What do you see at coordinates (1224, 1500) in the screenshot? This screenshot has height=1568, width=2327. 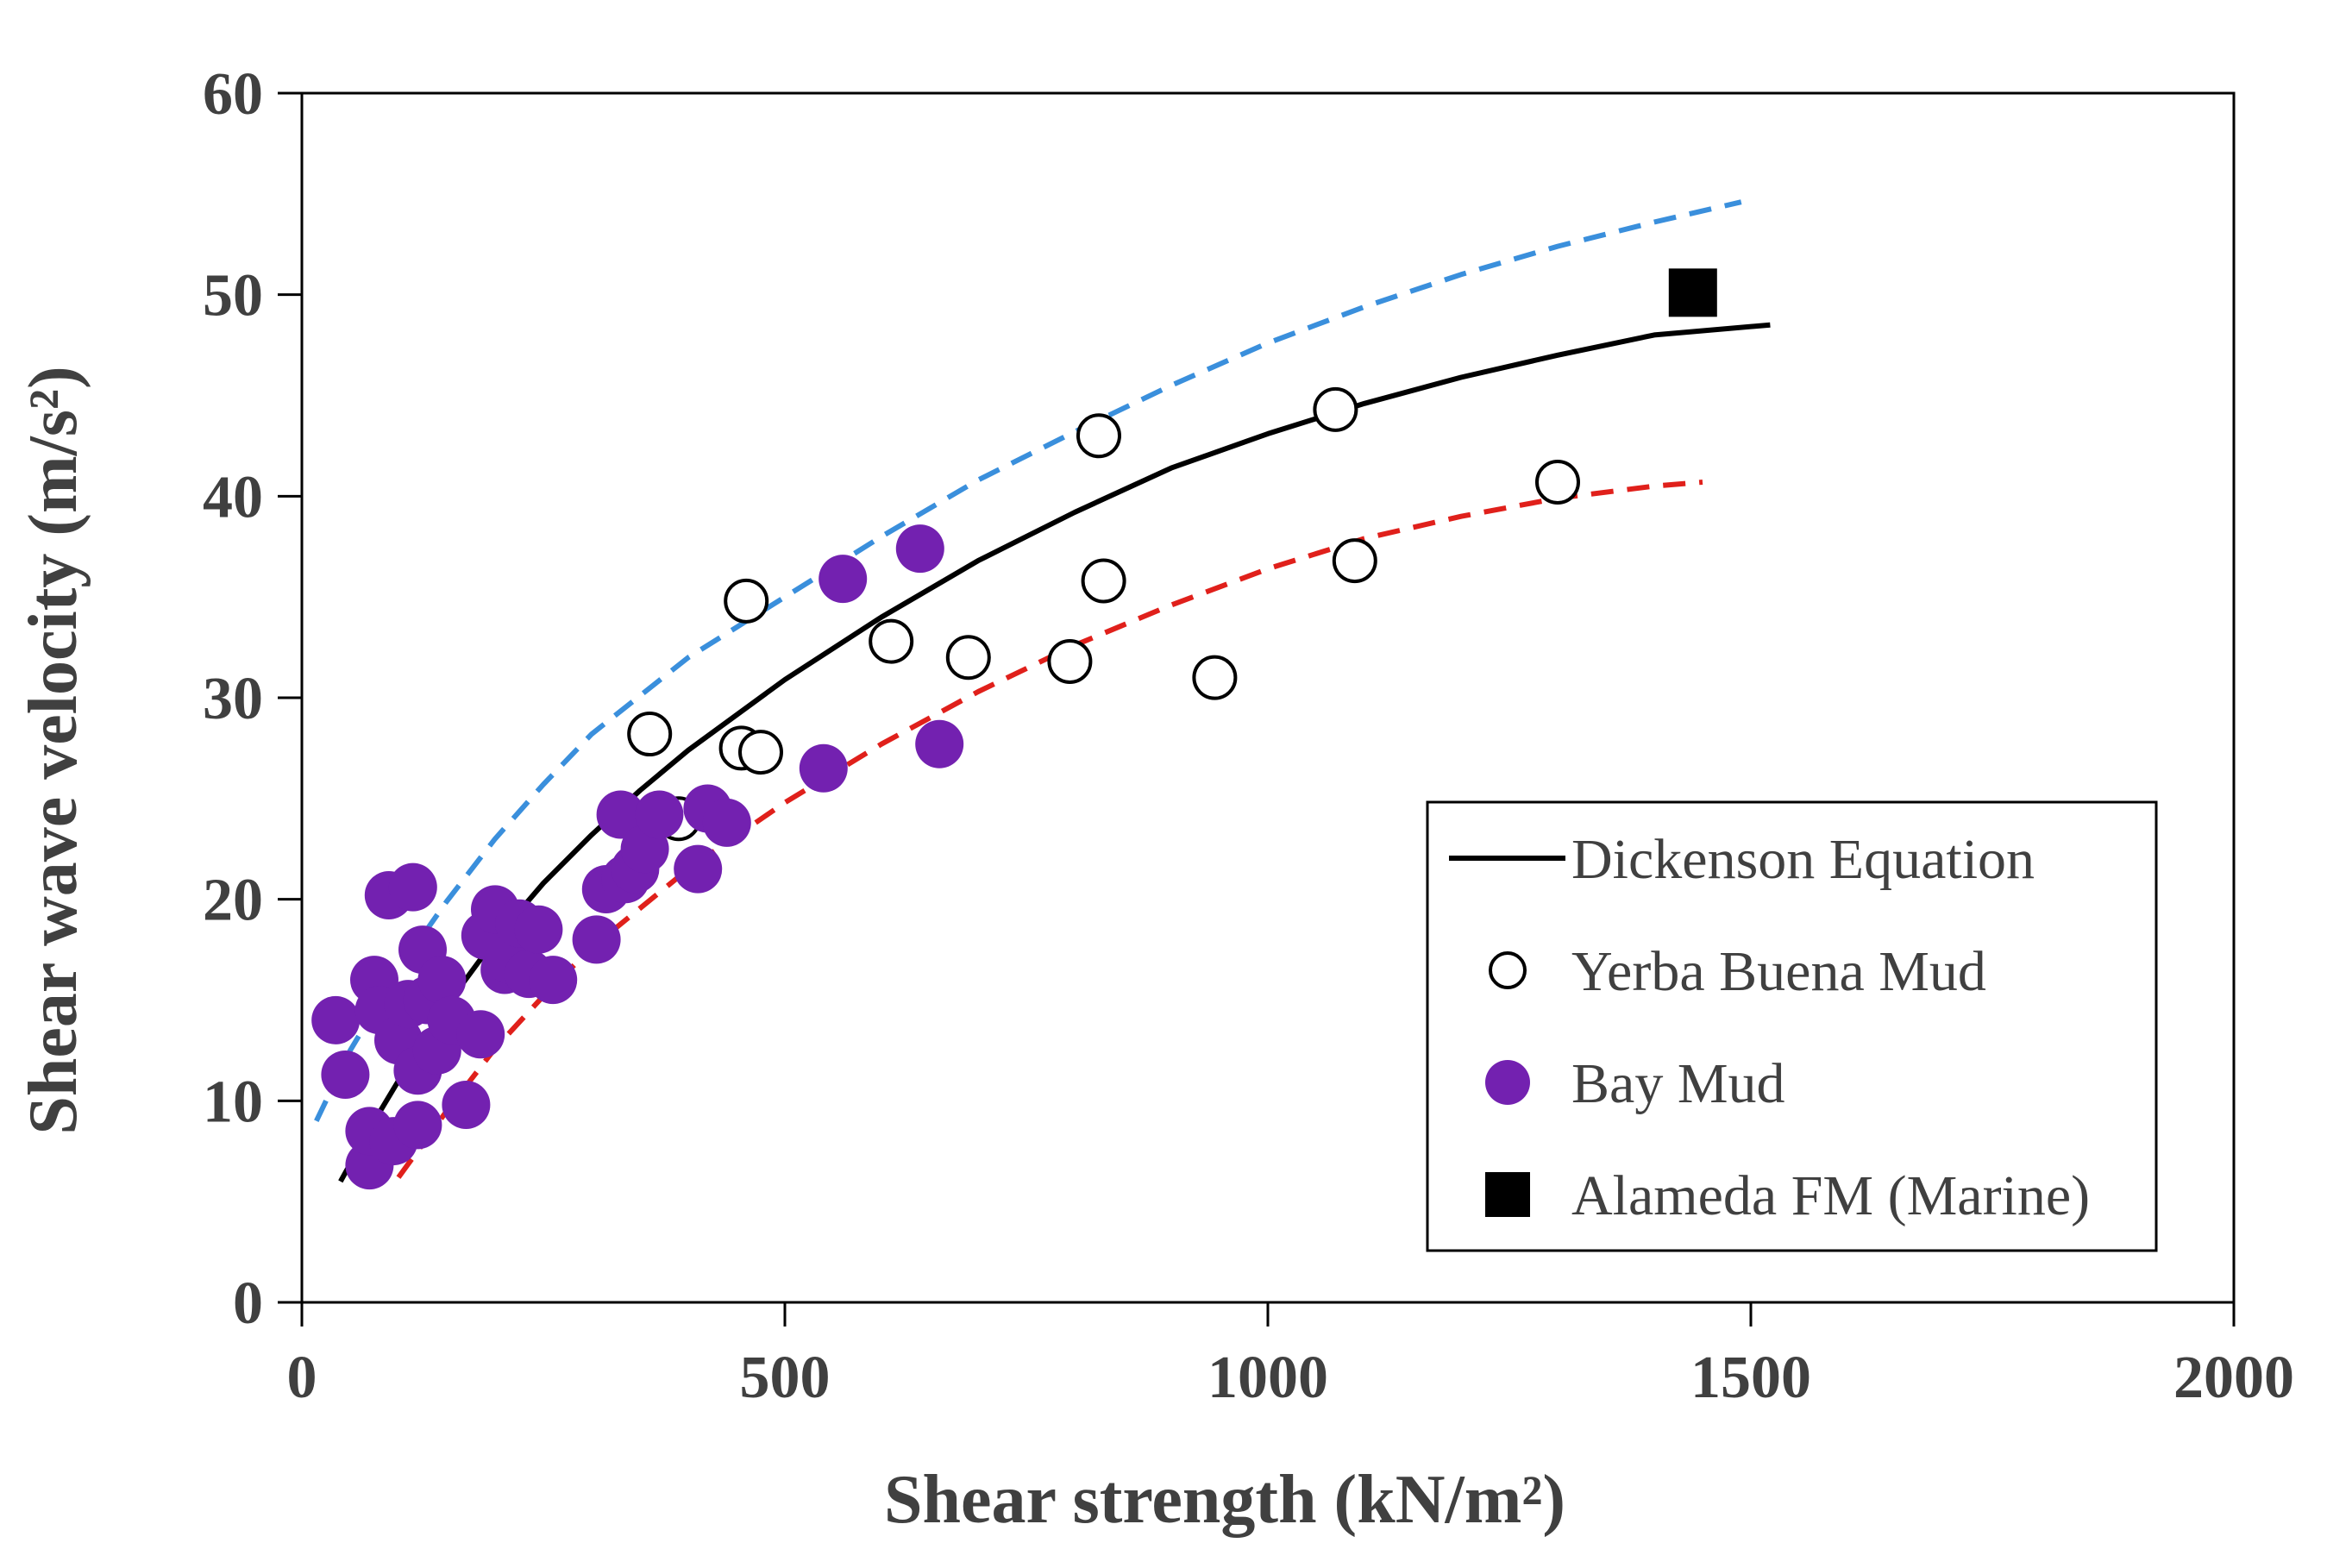 I see `x-axis-title: Shear strength (kN/m²)` at bounding box center [1224, 1500].